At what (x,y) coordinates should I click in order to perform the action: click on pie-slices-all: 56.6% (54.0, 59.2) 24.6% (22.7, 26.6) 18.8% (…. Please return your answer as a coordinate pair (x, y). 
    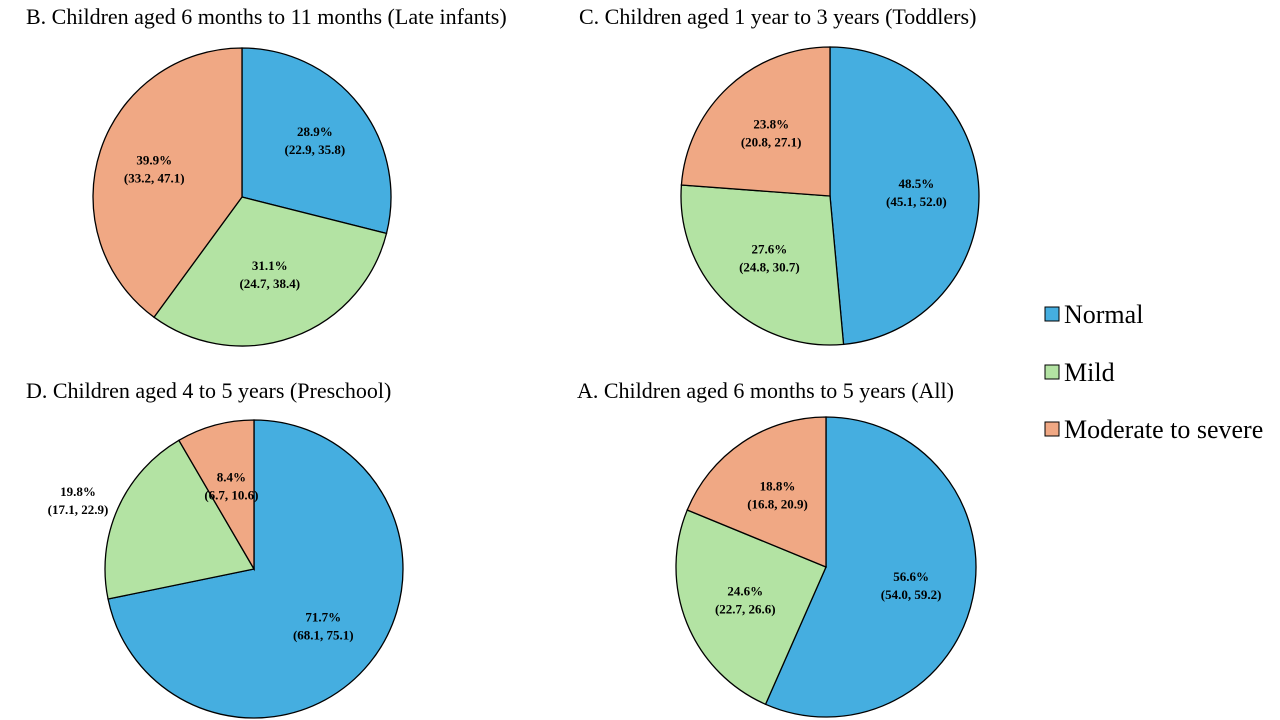
    Looking at the image, I should click on (826, 567).